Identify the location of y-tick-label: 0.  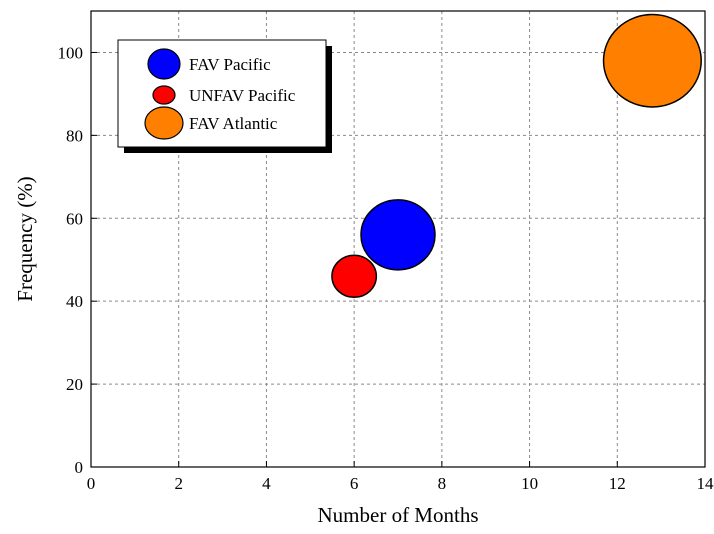
(79, 467).